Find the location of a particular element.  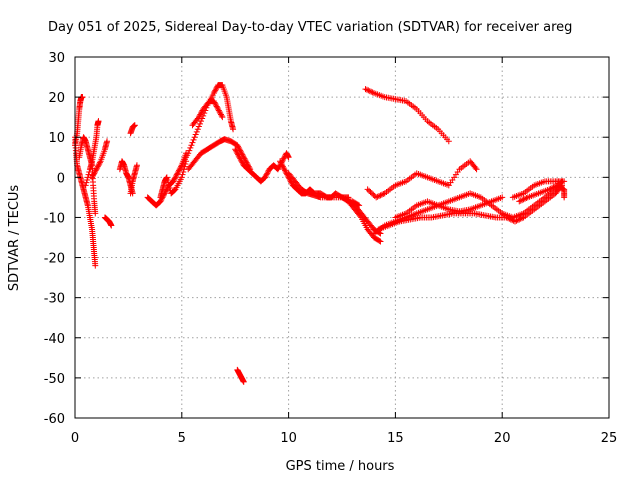

series-arc-h is located at coordinates (133, 179).